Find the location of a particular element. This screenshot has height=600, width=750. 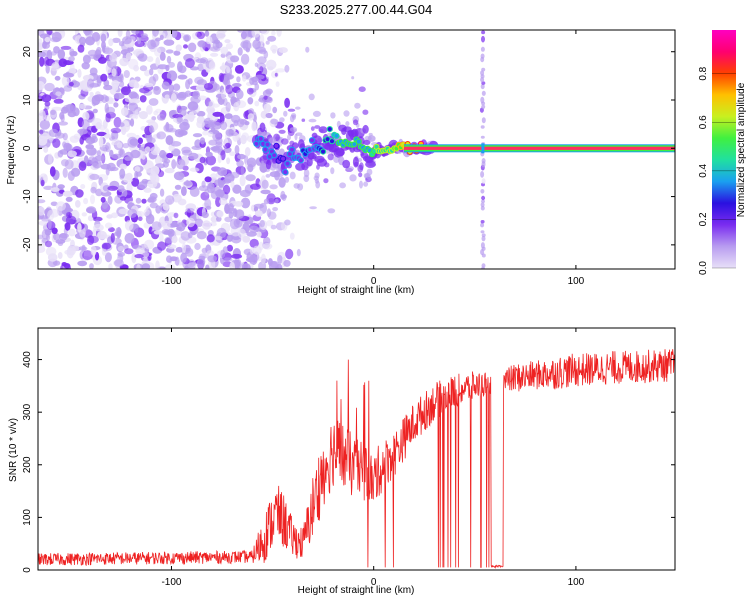

snr-x-label: Height of straight line (km) is located at coordinates (356, 590).